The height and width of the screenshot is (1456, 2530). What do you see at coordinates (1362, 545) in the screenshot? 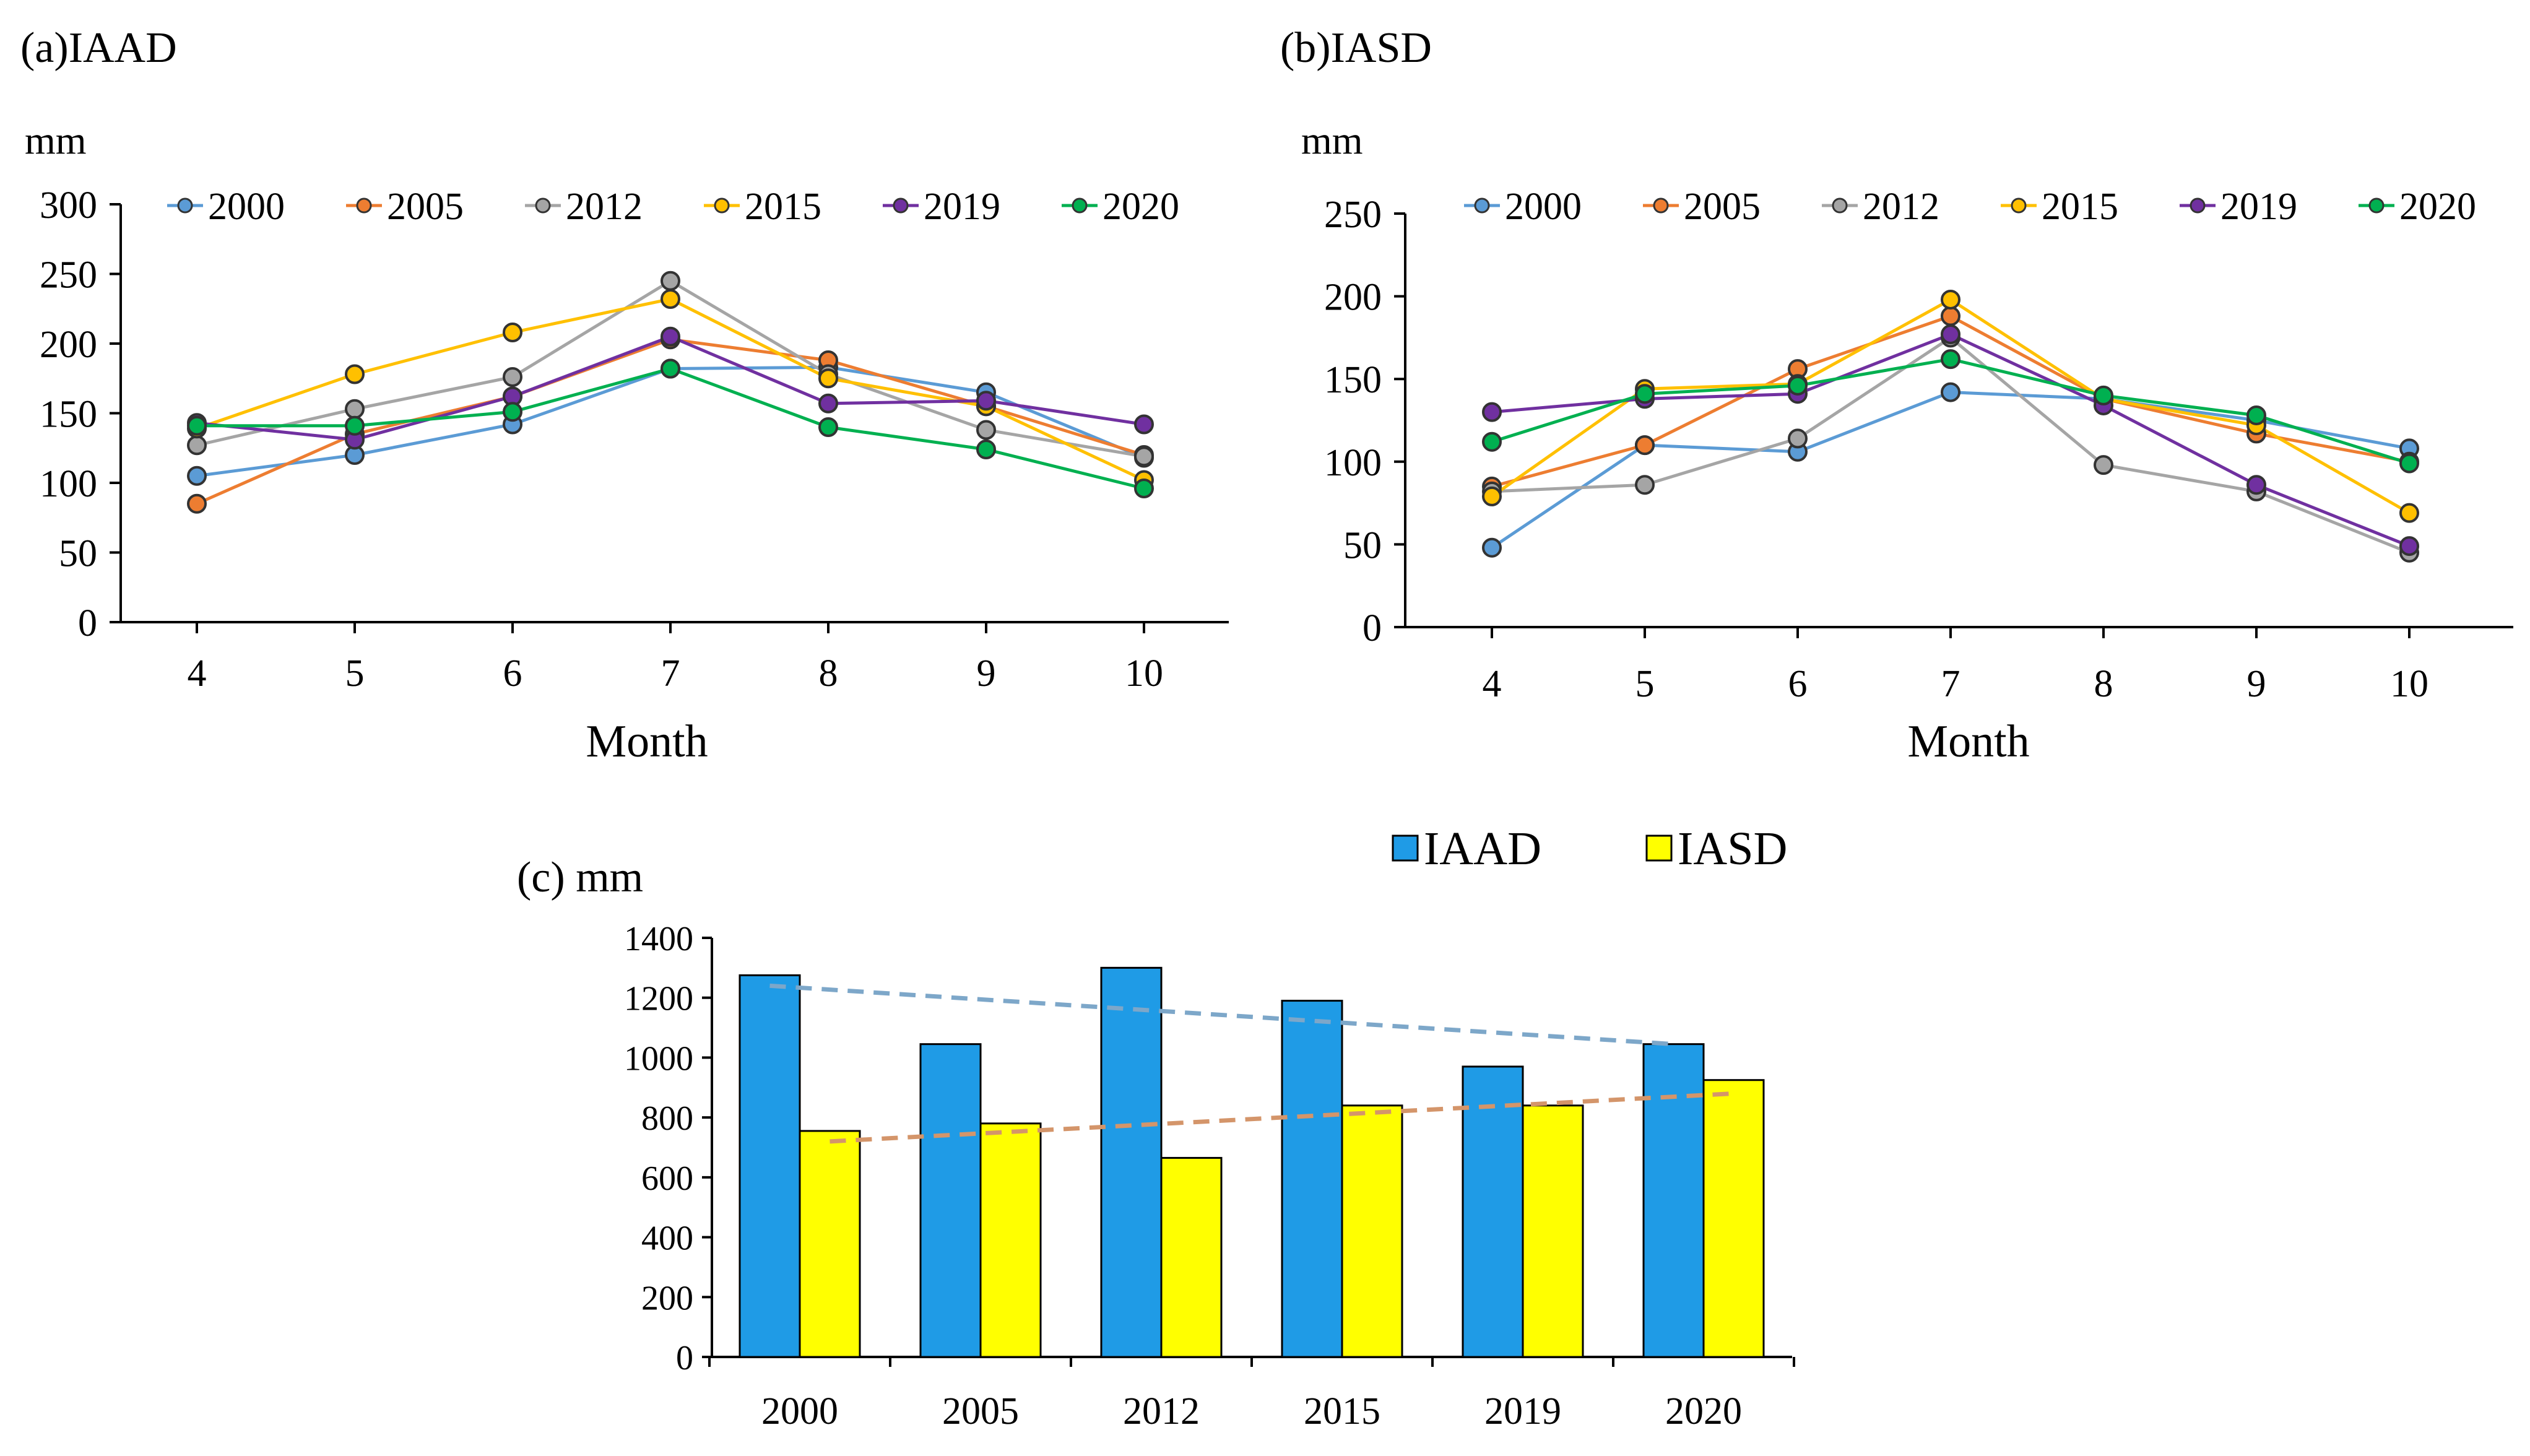
I see `y-tick-label: 50` at bounding box center [1362, 545].